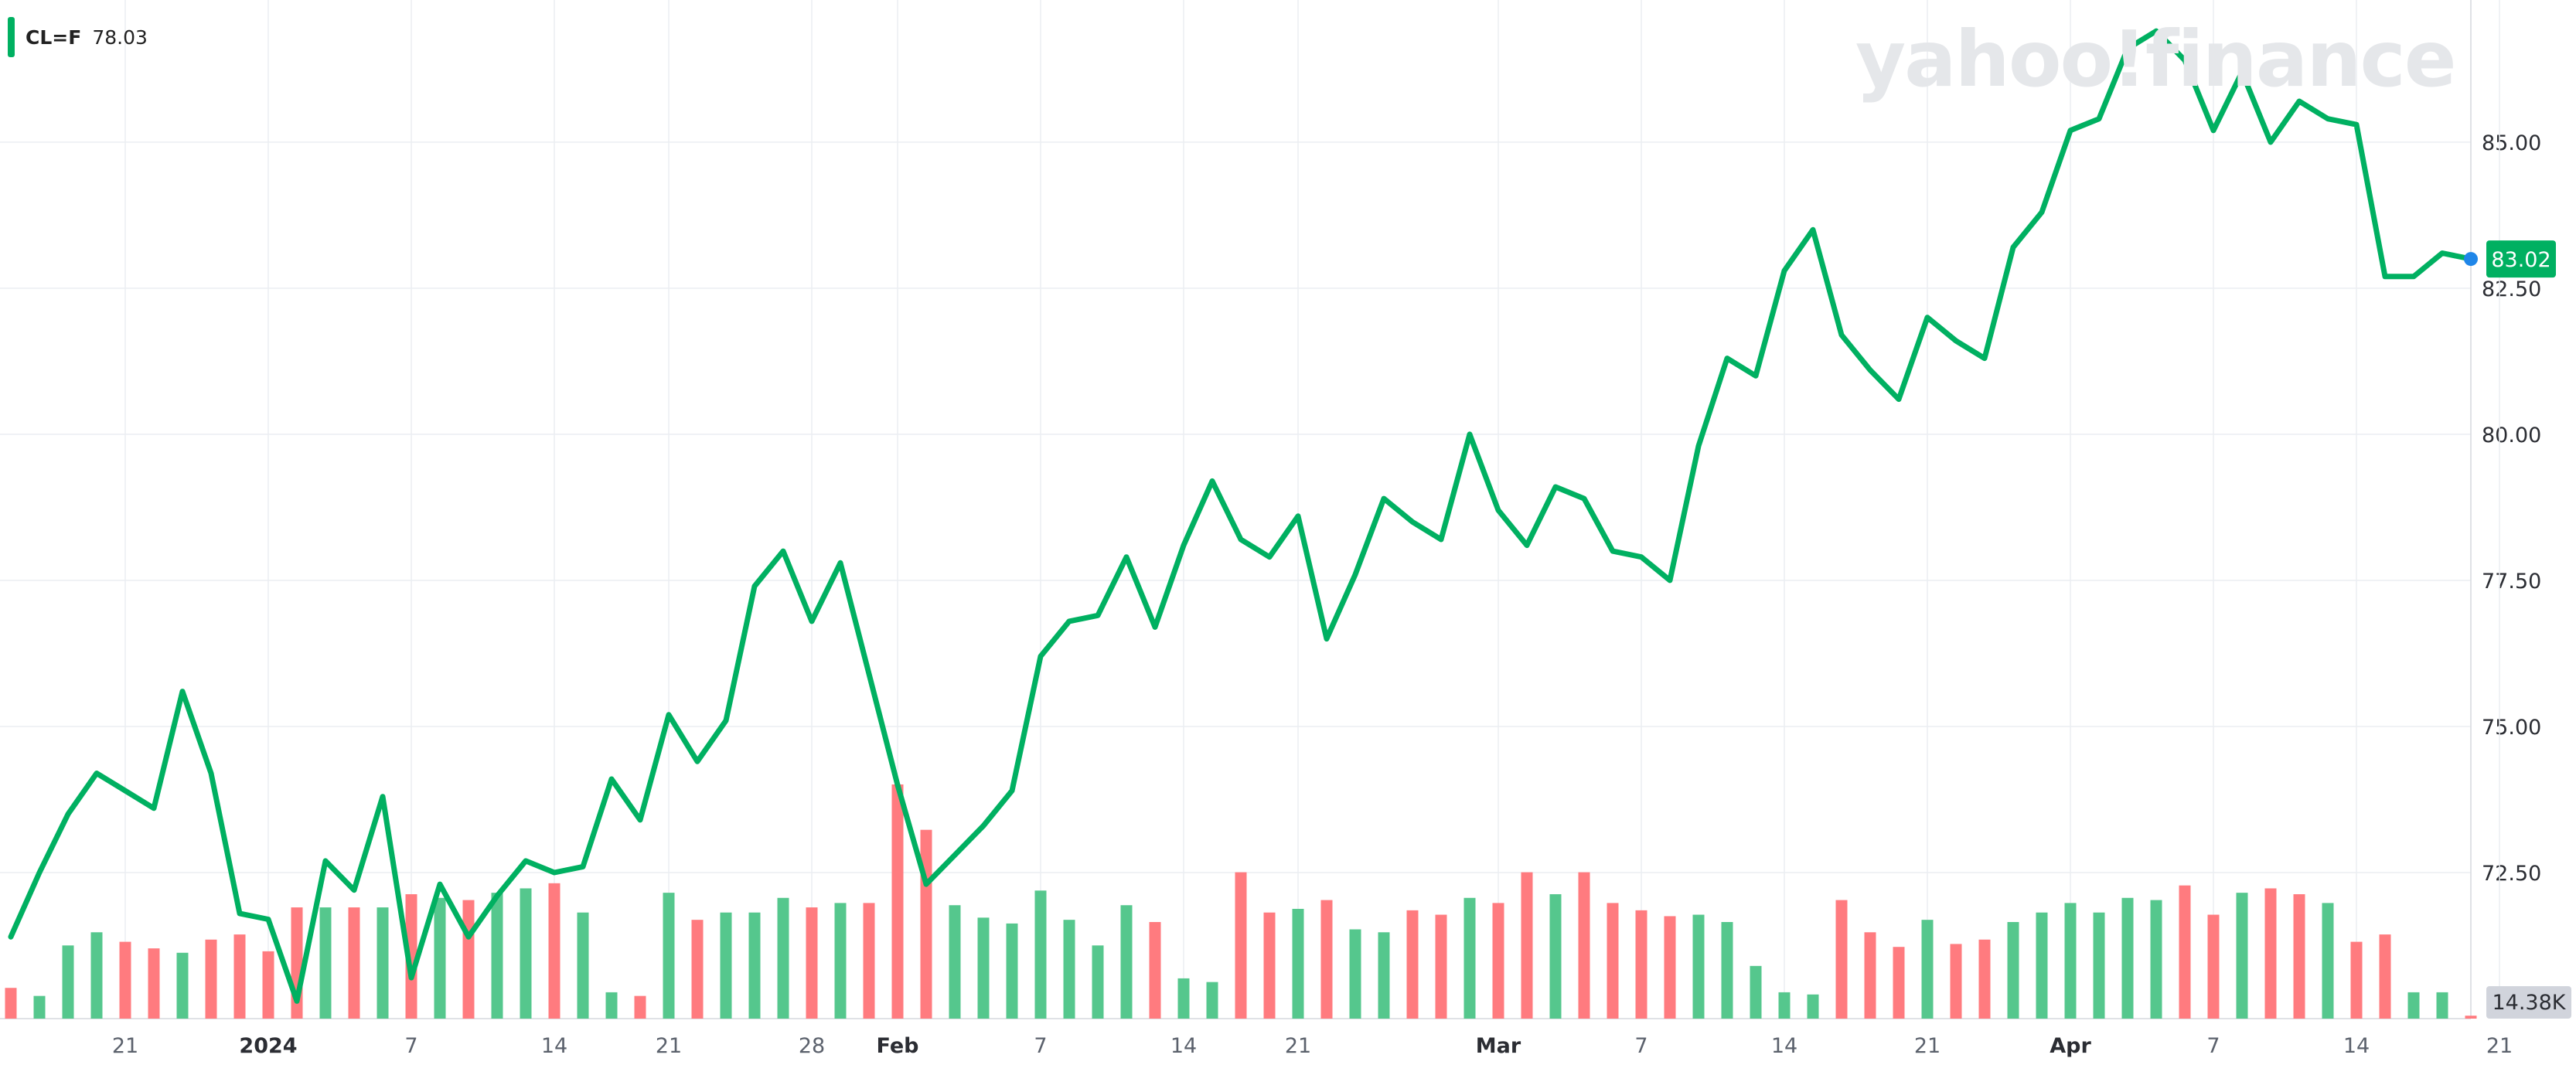 This screenshot has height=1065, width=2576. Describe the element at coordinates (120, 37) in the screenshot. I see `legend-value: 78.03` at that location.